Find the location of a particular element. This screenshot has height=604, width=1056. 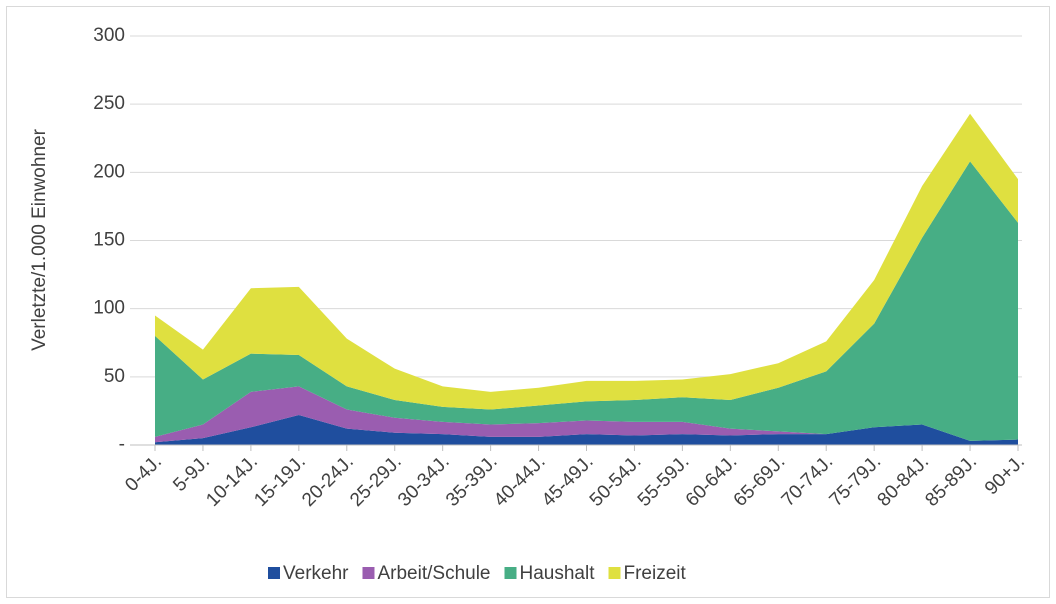

y-tick-label: 200 is located at coordinates (109, 171).